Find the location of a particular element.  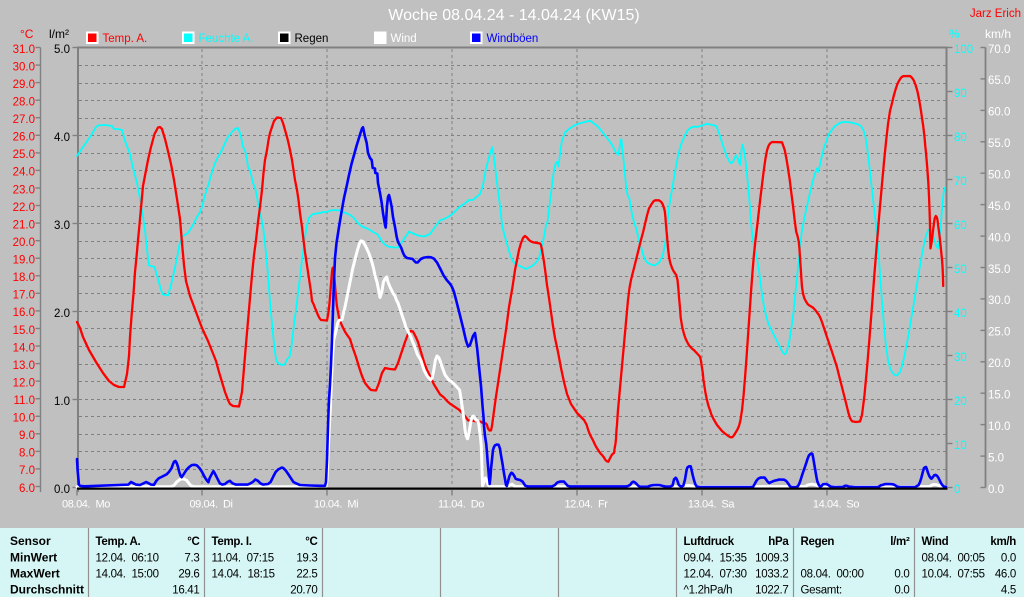

svg-text: 12.0 is located at coordinates (24, 383).